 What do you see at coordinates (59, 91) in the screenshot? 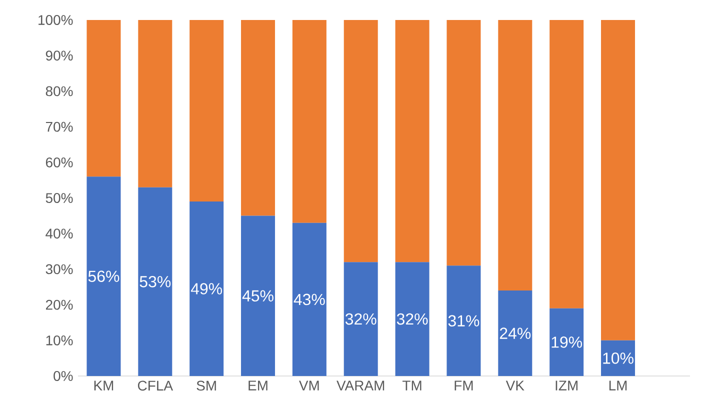
I see `y-tick-label: 80%` at bounding box center [59, 91].